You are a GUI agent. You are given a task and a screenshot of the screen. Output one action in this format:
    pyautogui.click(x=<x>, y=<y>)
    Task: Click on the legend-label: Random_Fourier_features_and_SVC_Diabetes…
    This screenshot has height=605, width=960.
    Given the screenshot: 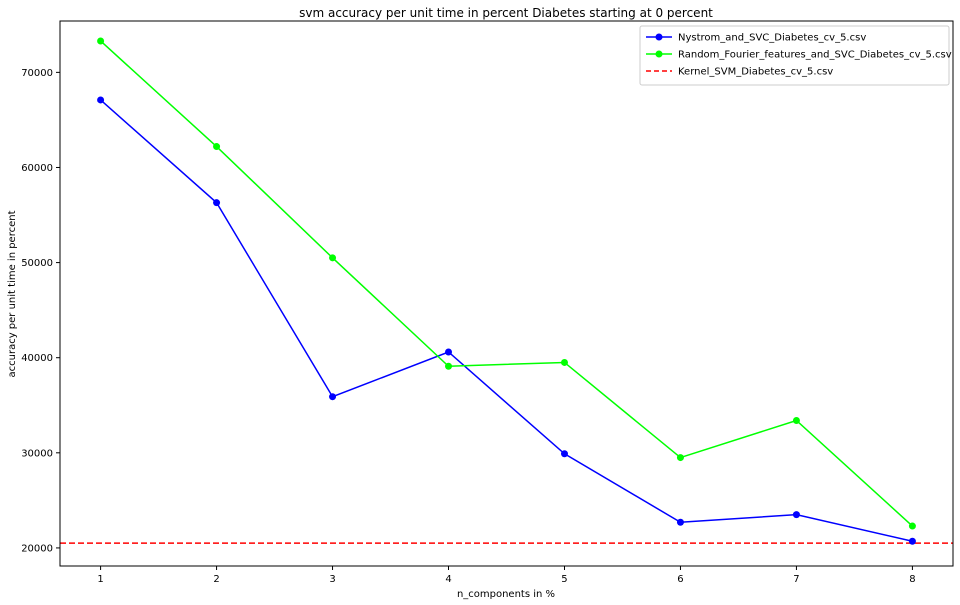 What is the action you would take?
    pyautogui.click(x=815, y=55)
    